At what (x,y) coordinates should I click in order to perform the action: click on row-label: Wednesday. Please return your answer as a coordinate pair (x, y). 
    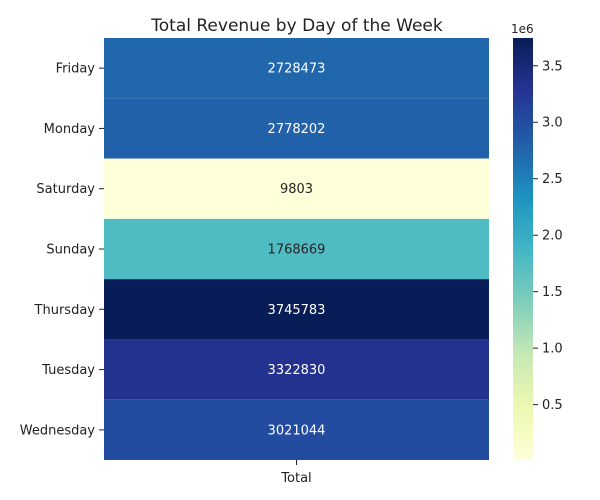
    Looking at the image, I should click on (58, 430).